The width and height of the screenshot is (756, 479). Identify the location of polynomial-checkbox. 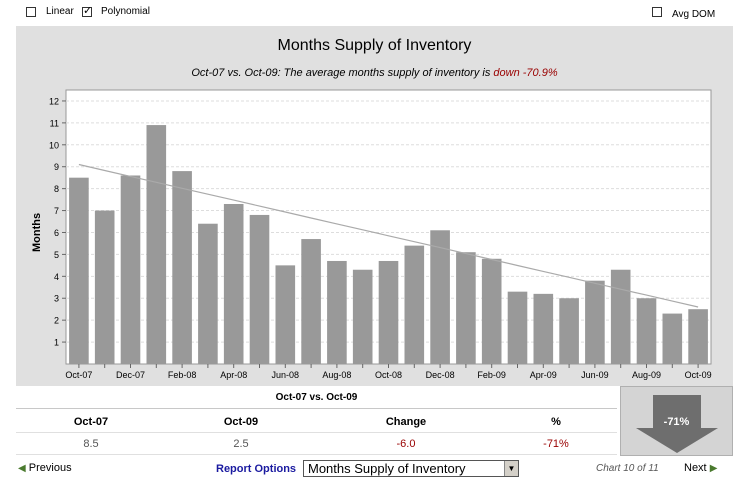
(87, 10).